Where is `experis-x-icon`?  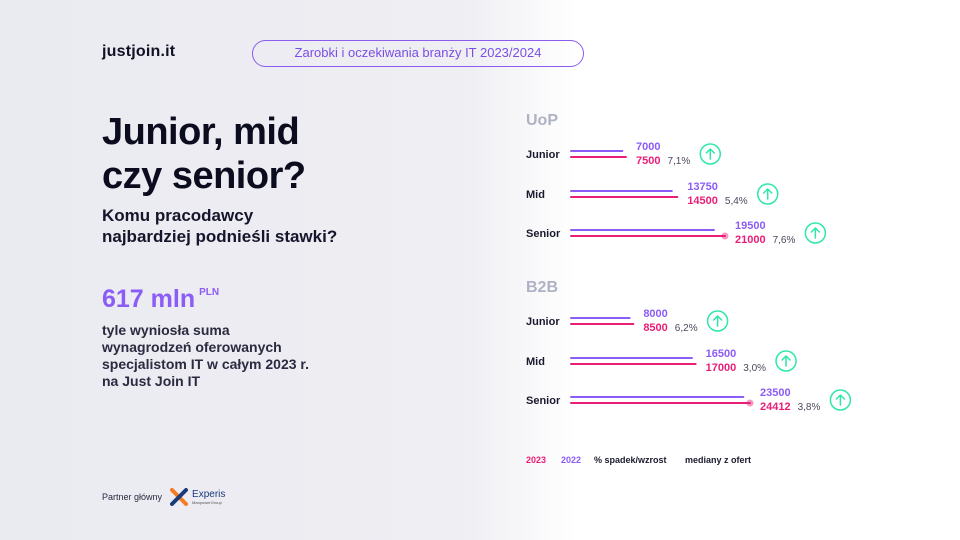 experis-x-icon is located at coordinates (179, 497).